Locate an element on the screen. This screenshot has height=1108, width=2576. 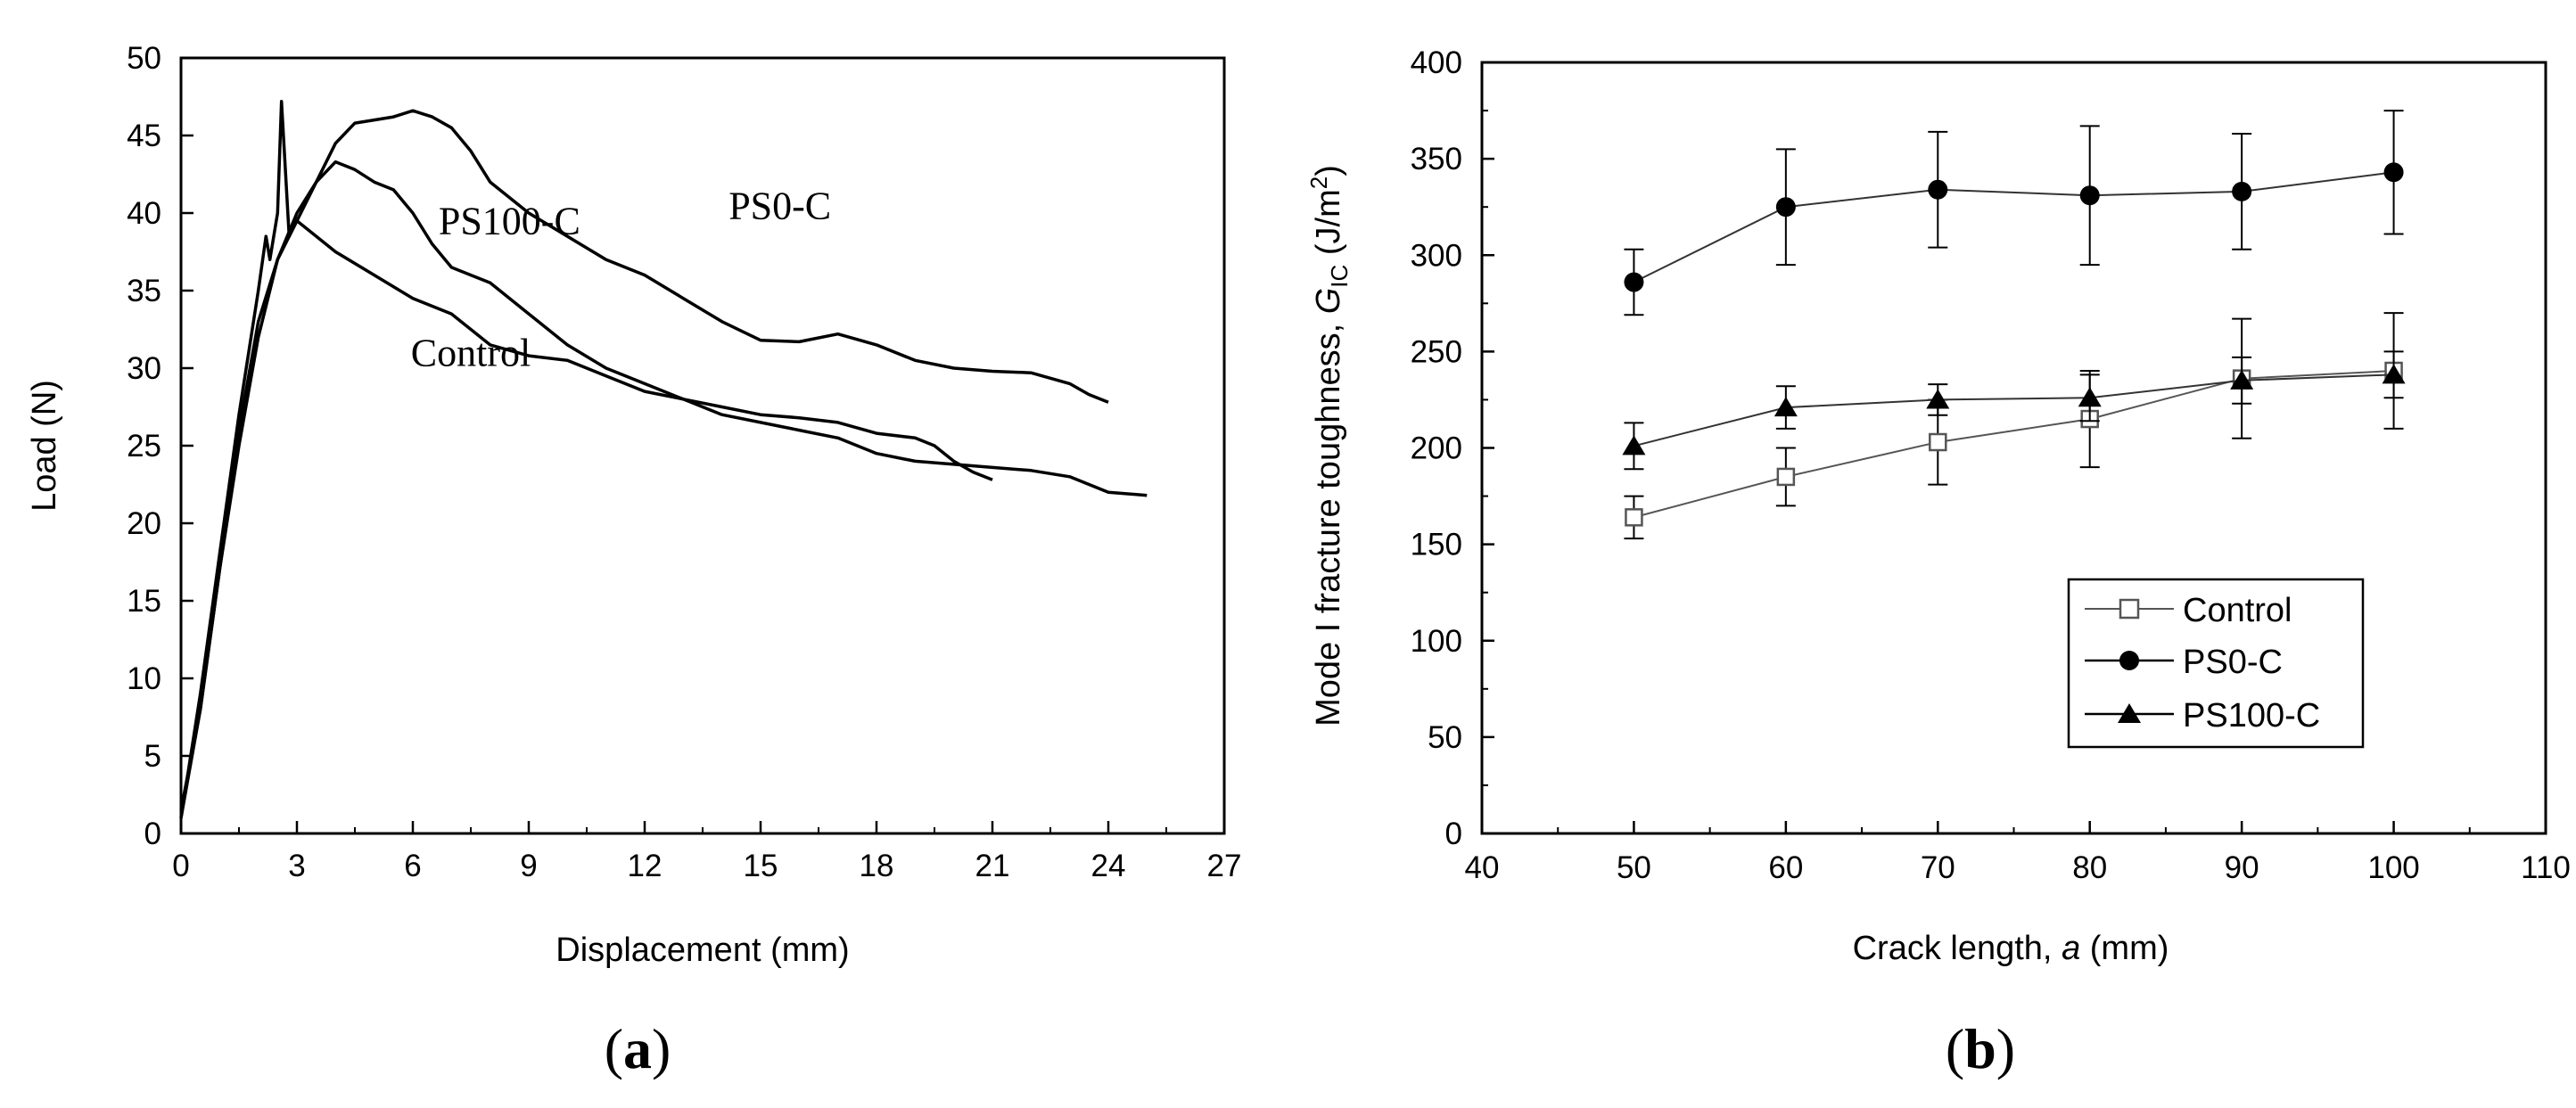
series-line-control is located at coordinates (2014, 444).